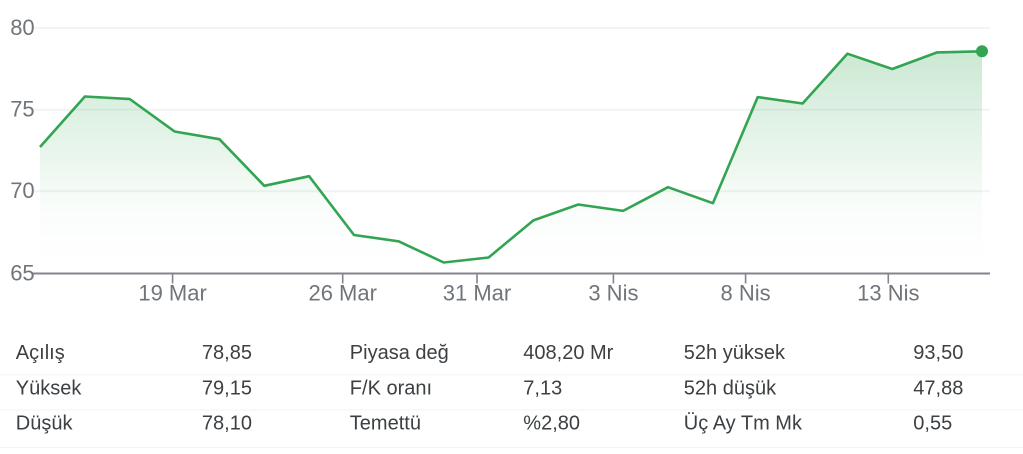  What do you see at coordinates (45, 423) in the screenshot?
I see `svg-text: Düşük` at bounding box center [45, 423].